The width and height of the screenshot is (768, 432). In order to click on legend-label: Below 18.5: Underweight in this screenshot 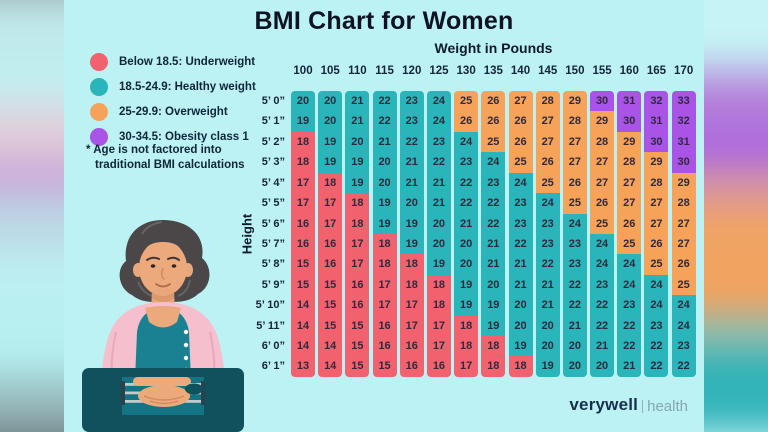, I will do `click(187, 62)`.